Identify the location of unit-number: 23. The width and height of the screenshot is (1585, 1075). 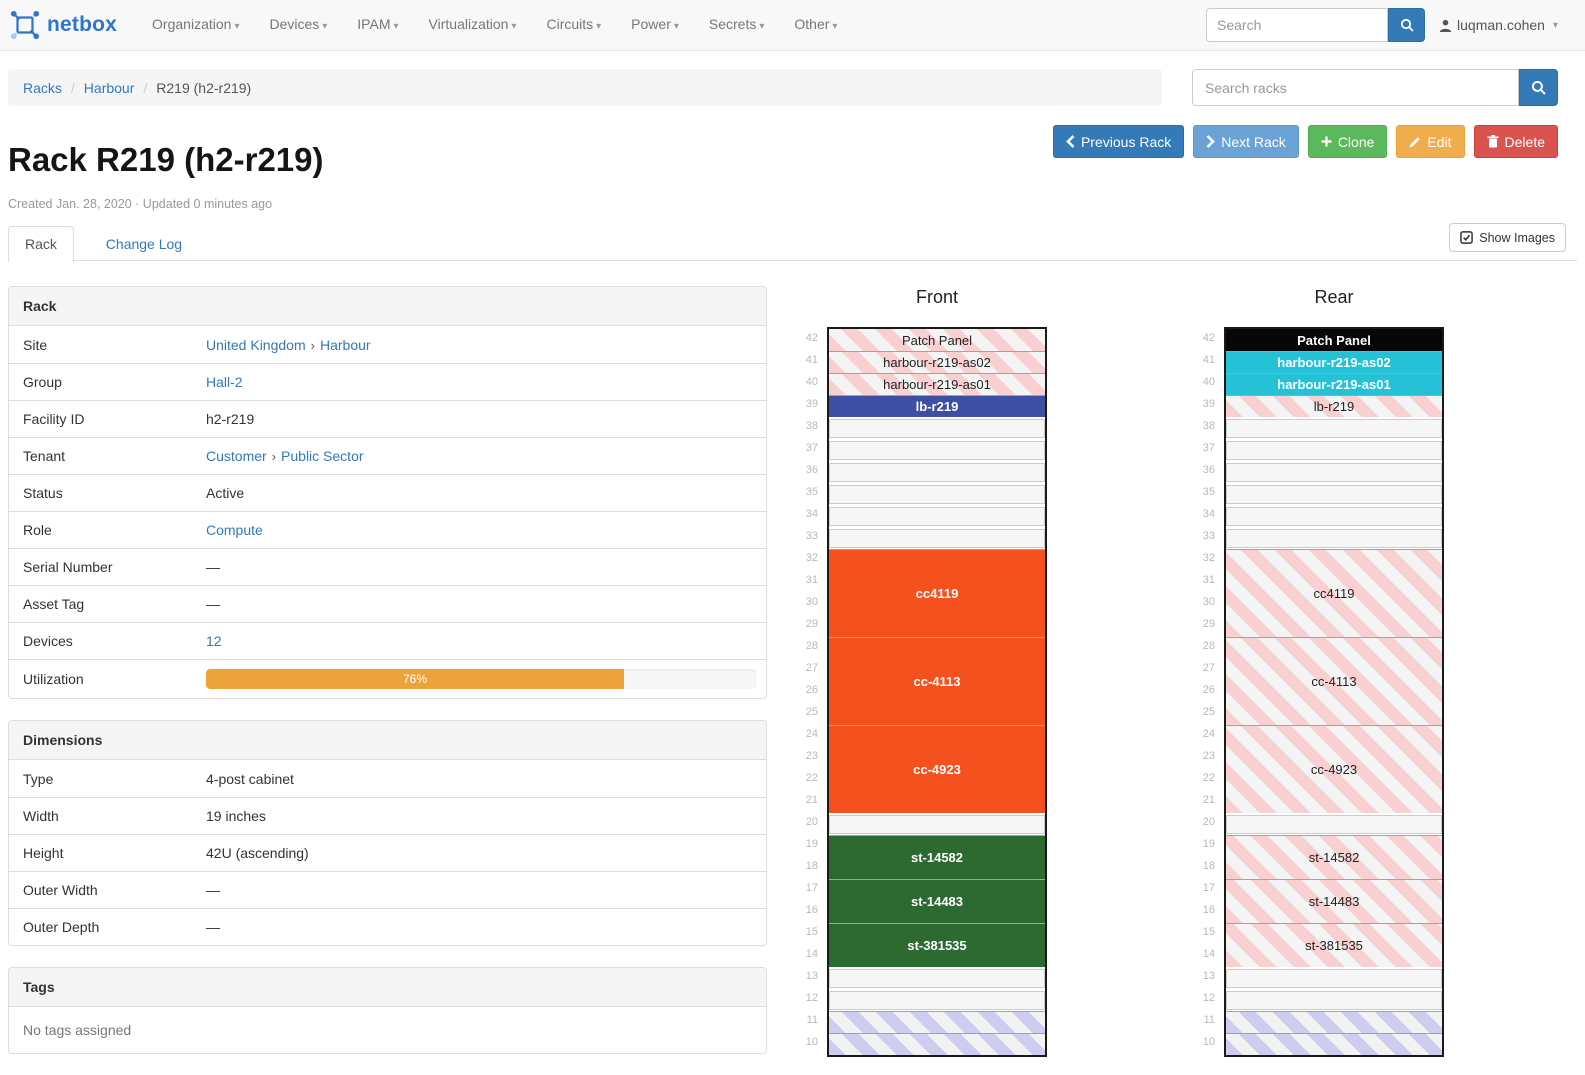
(811, 756).